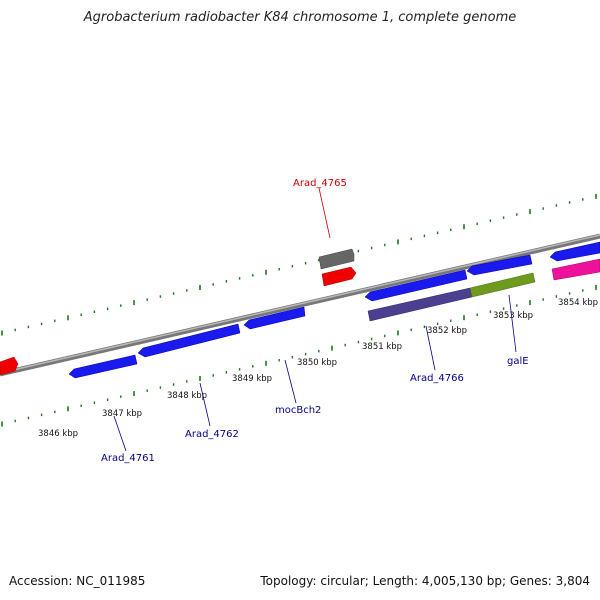  I want to click on gene-gray, so click(336, 259).